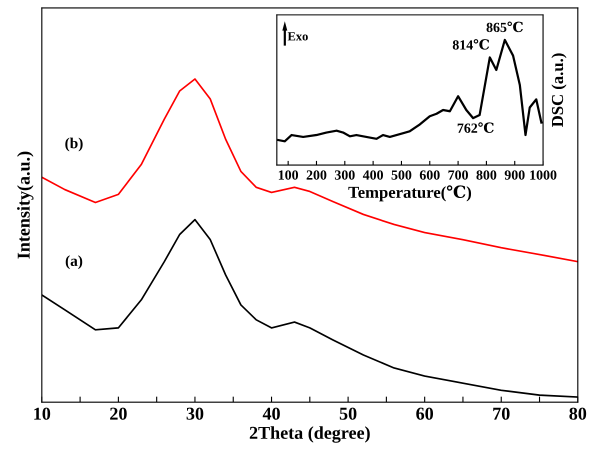 The height and width of the screenshot is (465, 589). Describe the element at coordinates (74, 262) in the screenshot. I see `text: (a)` at that location.